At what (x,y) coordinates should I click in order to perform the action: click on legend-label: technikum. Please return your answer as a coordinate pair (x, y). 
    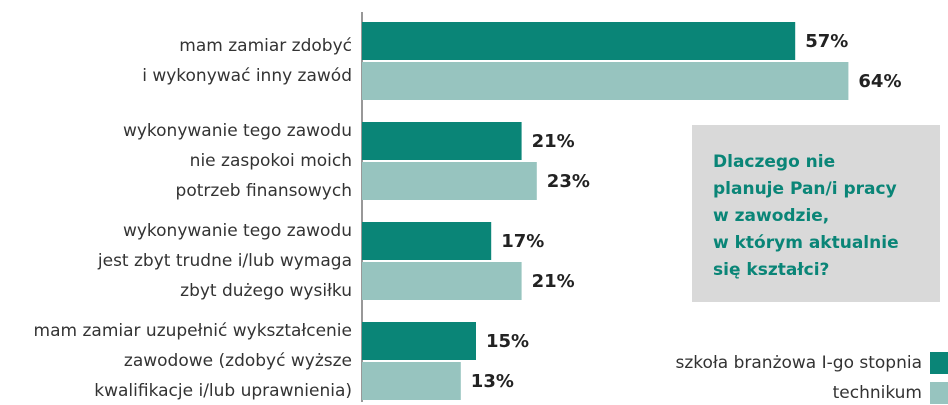
    Looking at the image, I should click on (877, 393).